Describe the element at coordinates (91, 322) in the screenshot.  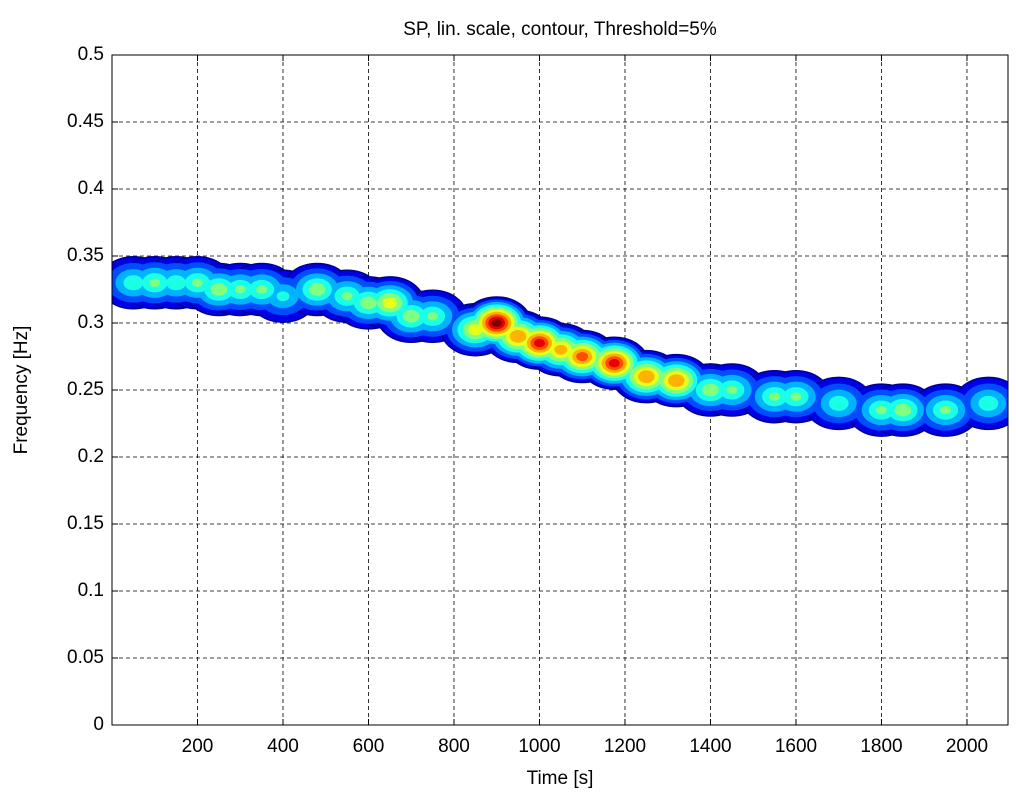
I see `y-tick-label: 0.3` at that location.